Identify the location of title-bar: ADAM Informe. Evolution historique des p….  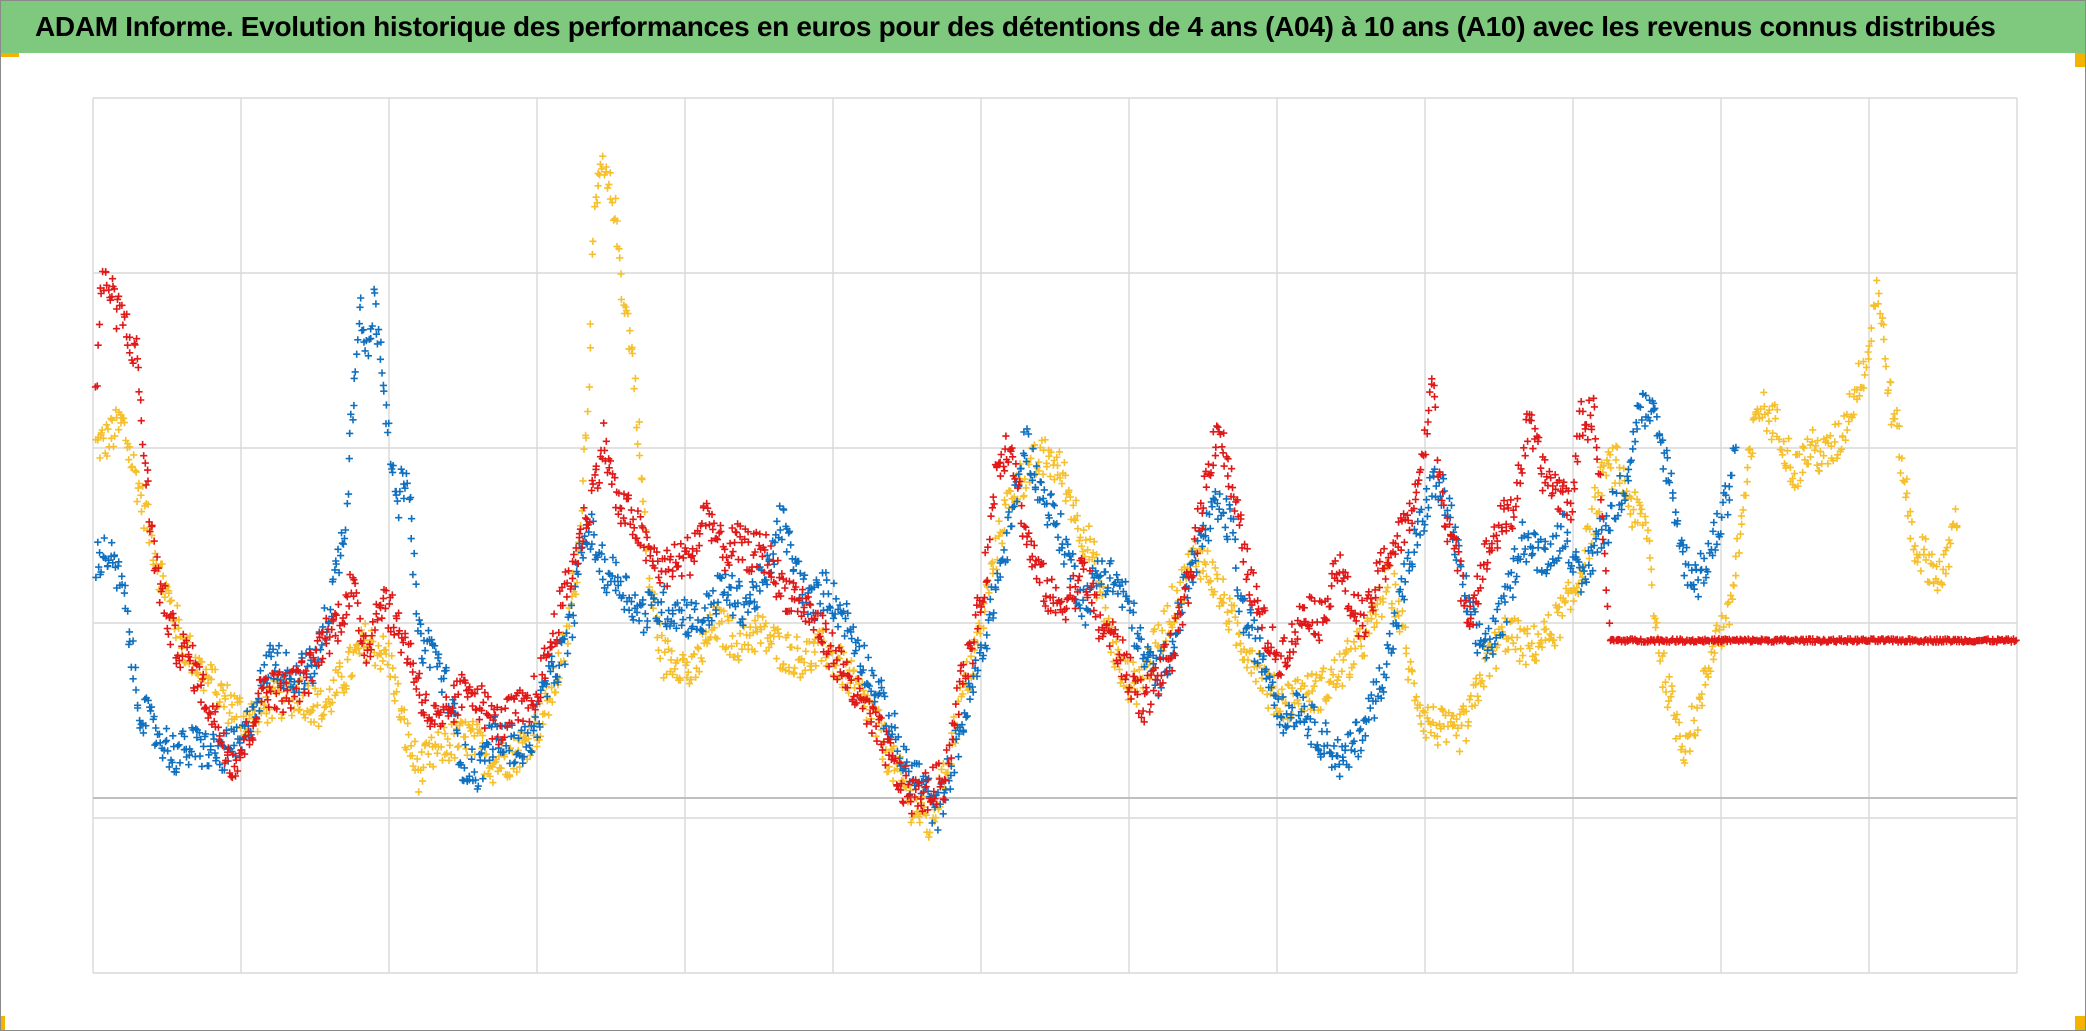
(1043, 27).